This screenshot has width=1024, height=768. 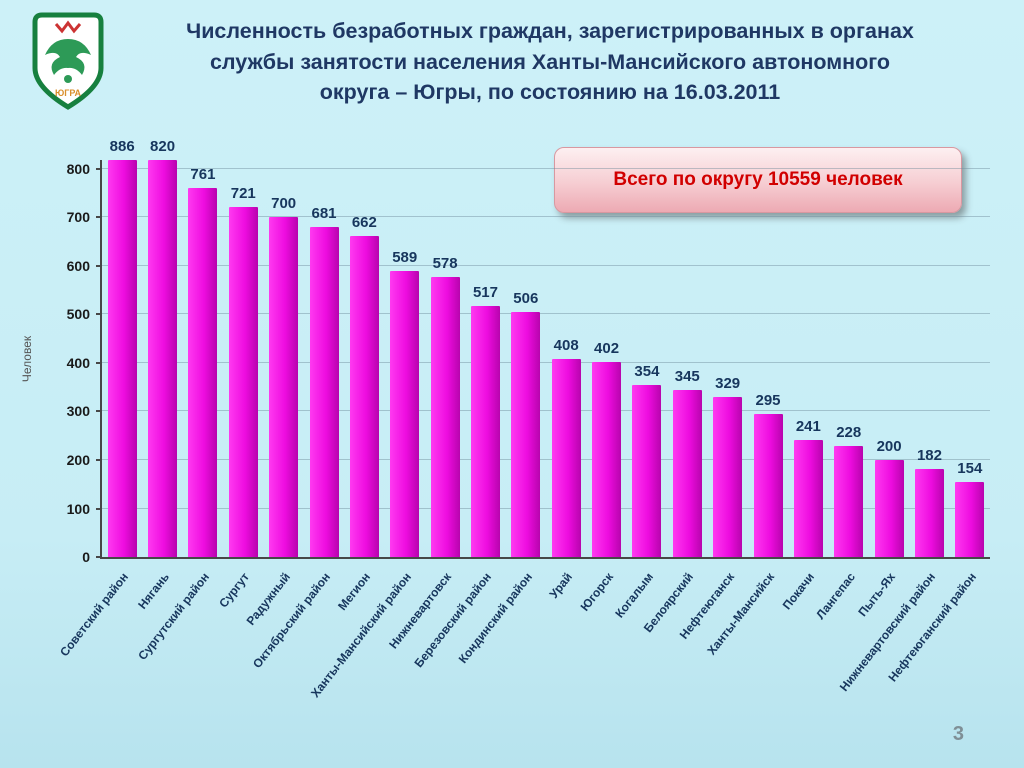 What do you see at coordinates (203, 174) in the screenshot?
I see `bar-value-label: 761` at bounding box center [203, 174].